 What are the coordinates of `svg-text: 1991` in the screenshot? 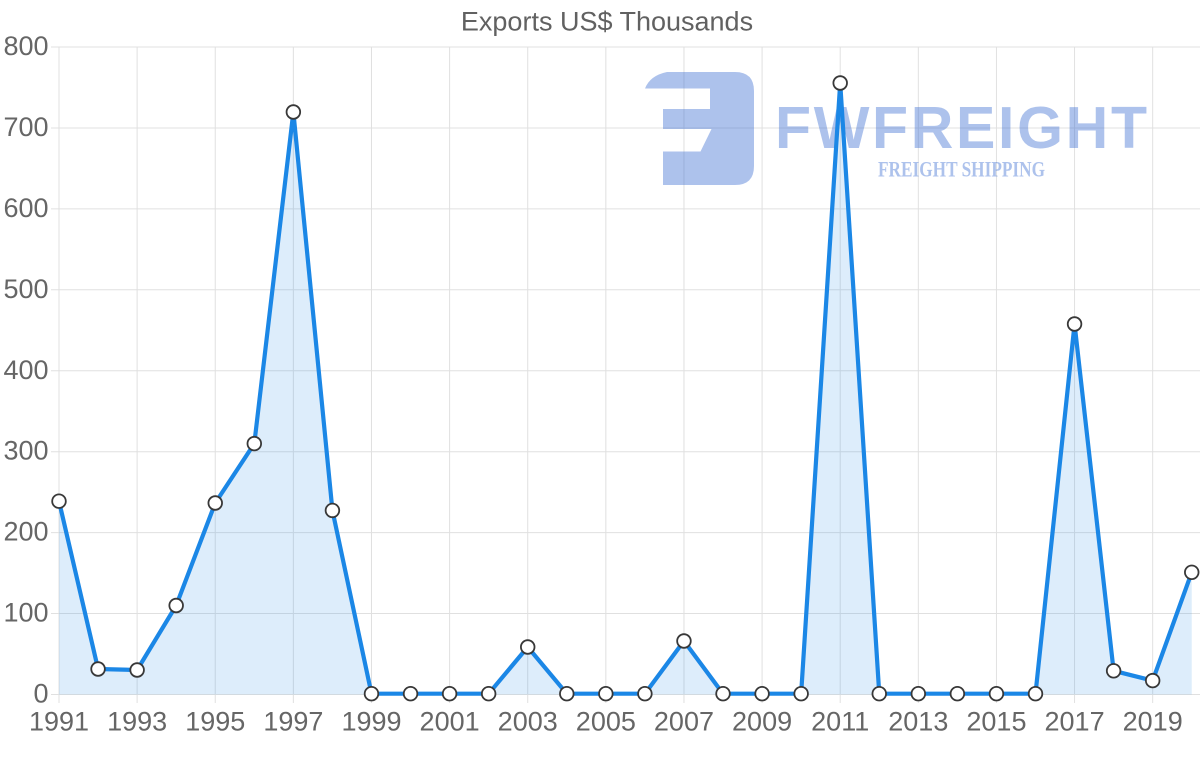 It's located at (59, 722).